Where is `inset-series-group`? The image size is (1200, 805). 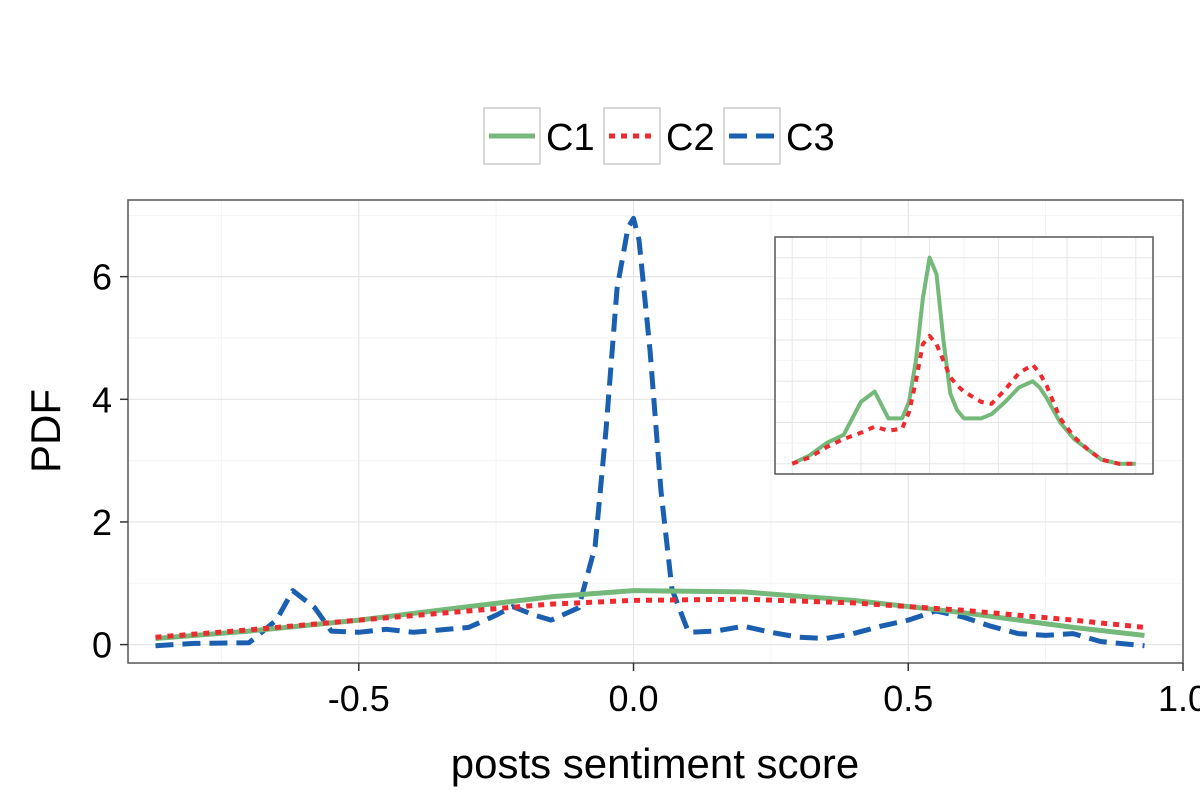 inset-series-group is located at coordinates (963, 360).